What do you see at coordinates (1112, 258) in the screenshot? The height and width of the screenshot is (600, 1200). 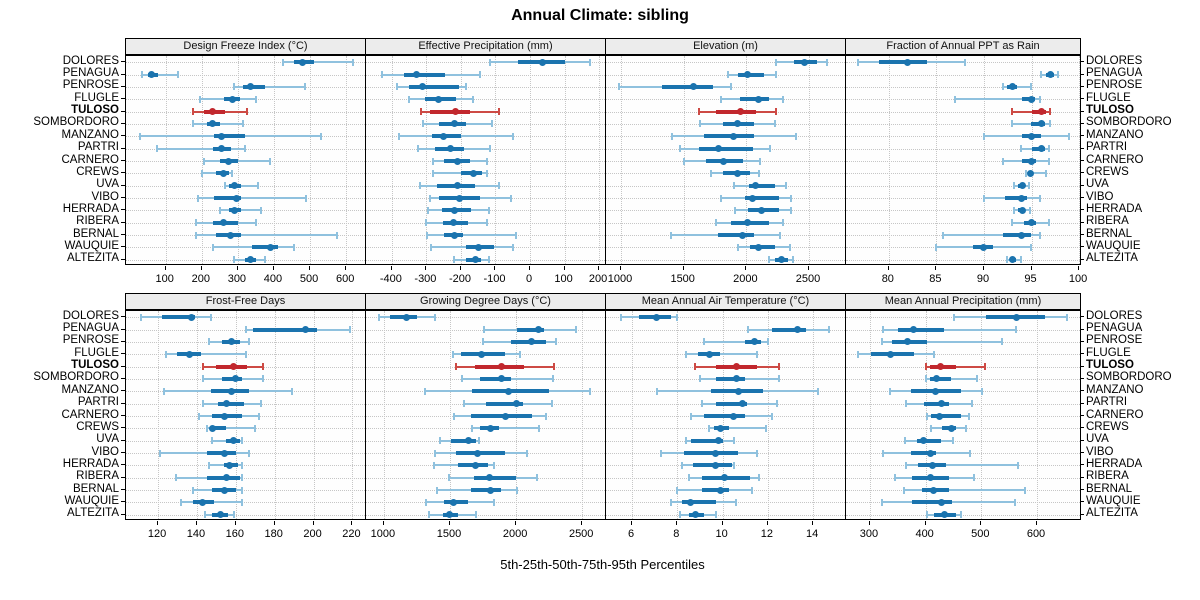 I see `site-label-right: ALTEZITA` at bounding box center [1112, 258].